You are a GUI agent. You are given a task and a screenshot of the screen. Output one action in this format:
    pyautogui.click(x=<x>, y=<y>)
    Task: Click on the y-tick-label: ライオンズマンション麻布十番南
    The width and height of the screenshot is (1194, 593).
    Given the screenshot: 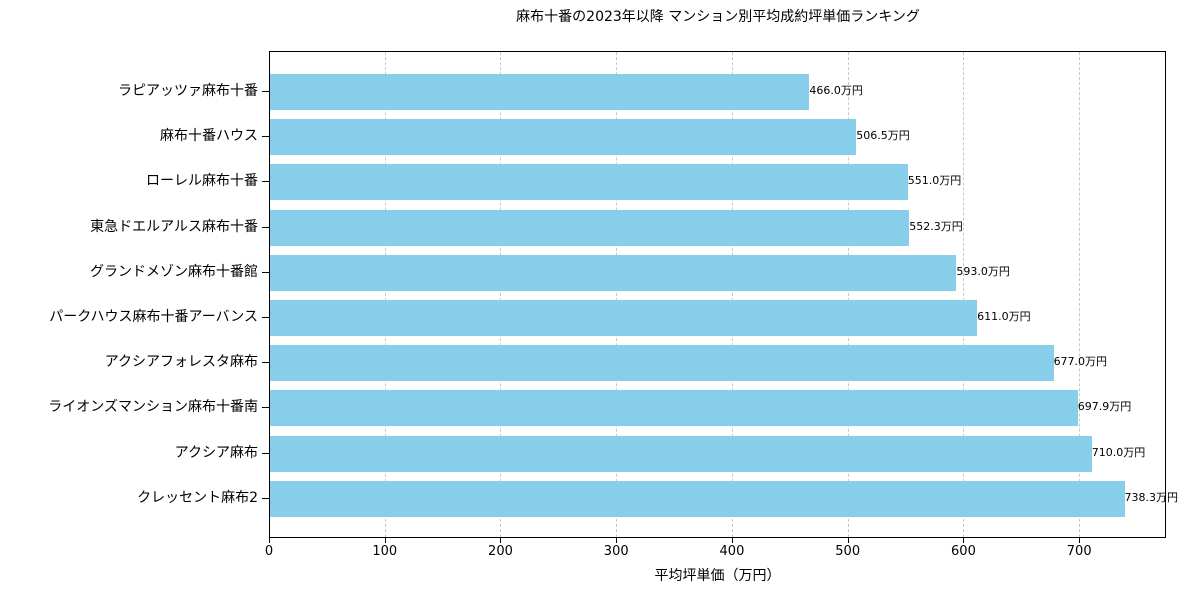 What is the action you would take?
    pyautogui.click(x=153, y=407)
    